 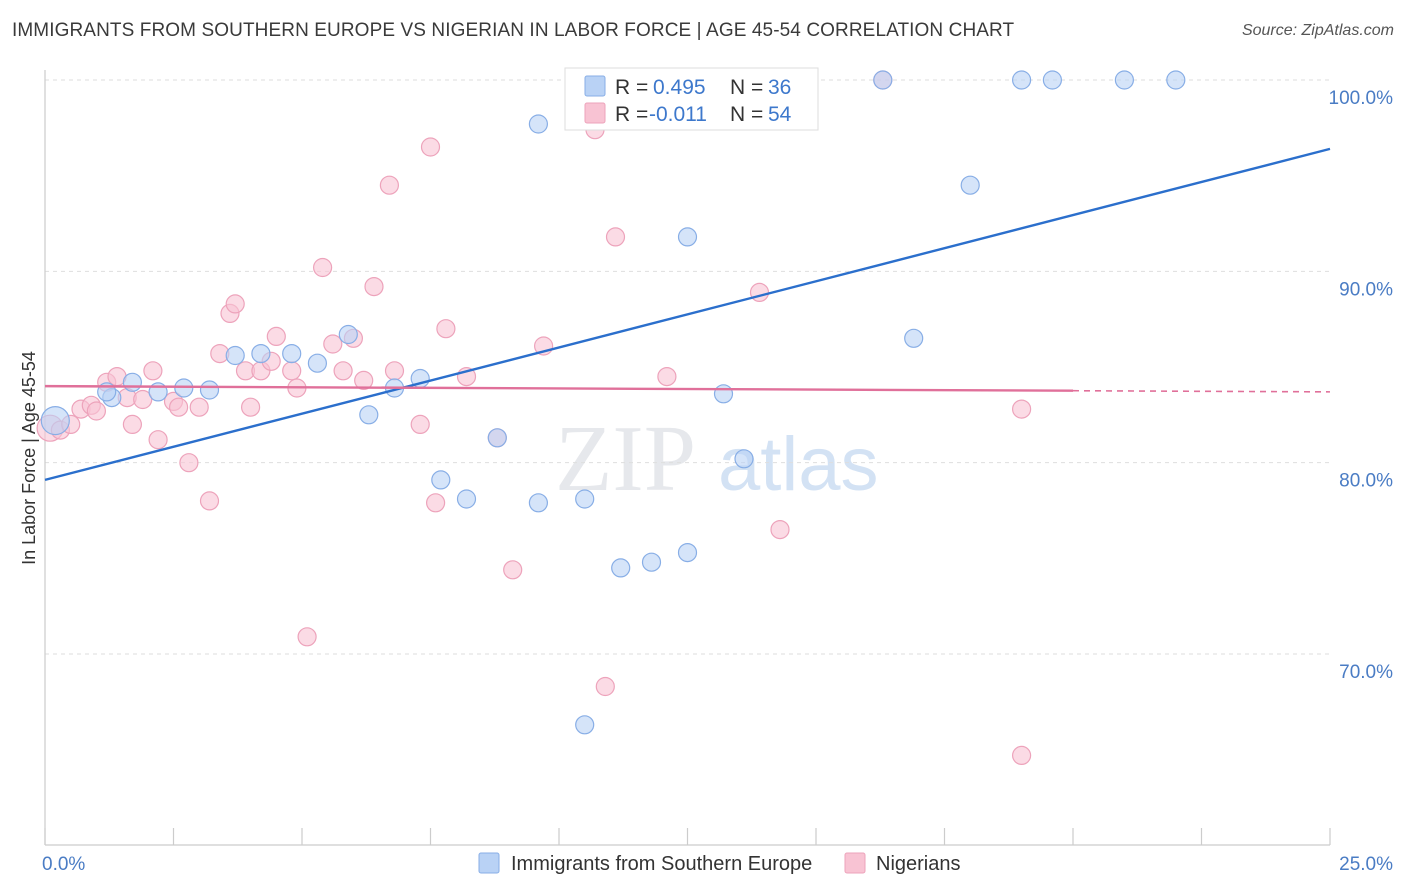 I want to click on stats-r-value-1: 0.495, so click(x=679, y=87).